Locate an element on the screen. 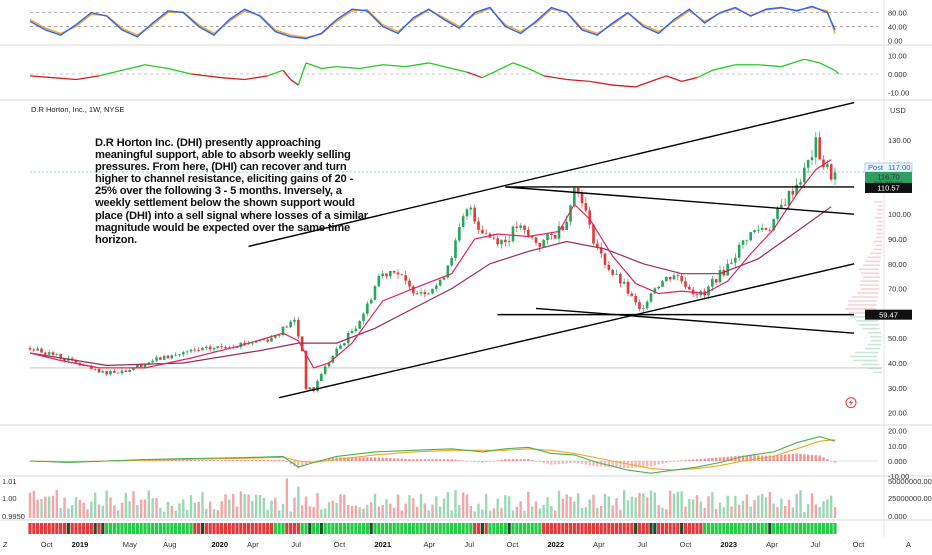 This screenshot has width=932, height=555. auto-scale-button: A is located at coordinates (908, 544).